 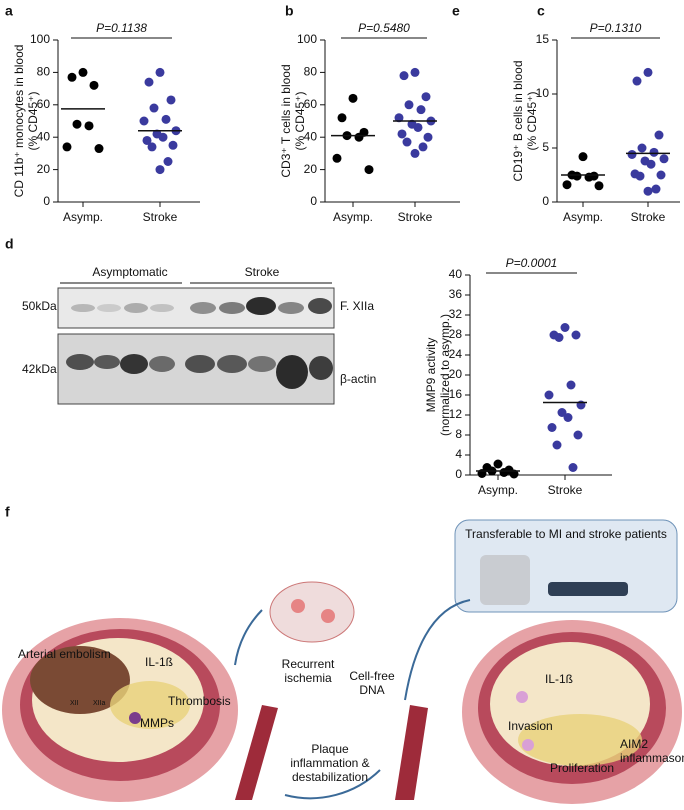 I want to click on y-tick-label: 15, so click(x=543, y=39).